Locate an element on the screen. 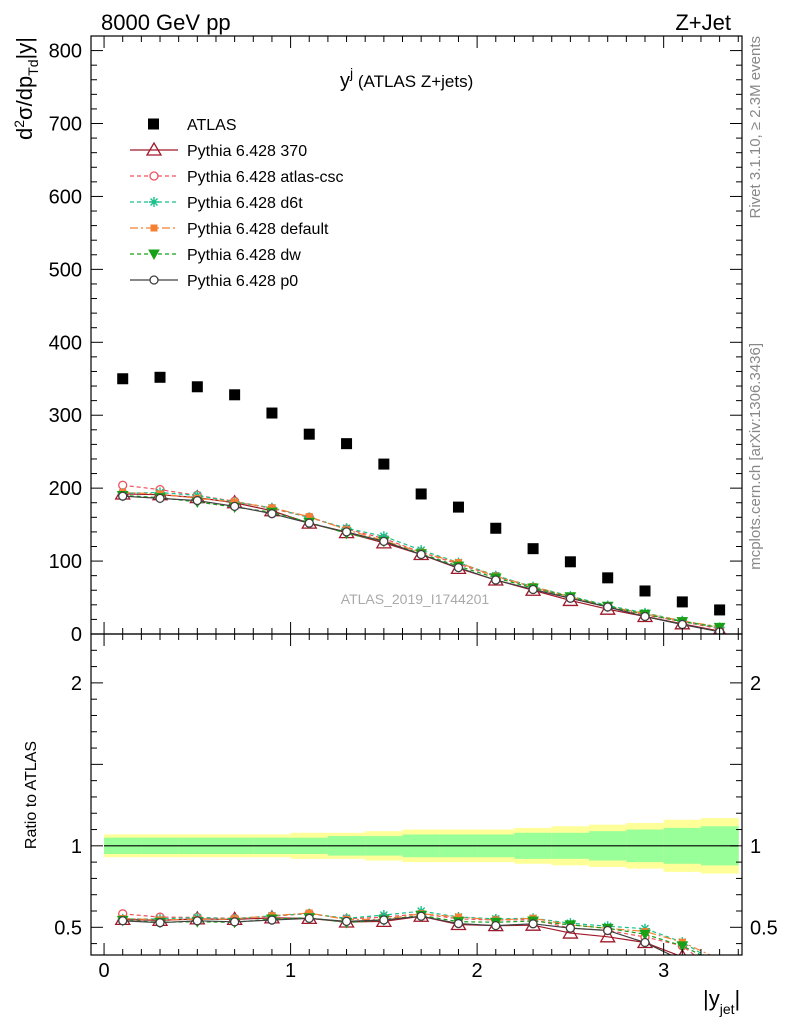 Image resolution: width=786 pixels, height=1029 pixels. y-tick-label: 300 is located at coordinates (65, 416).